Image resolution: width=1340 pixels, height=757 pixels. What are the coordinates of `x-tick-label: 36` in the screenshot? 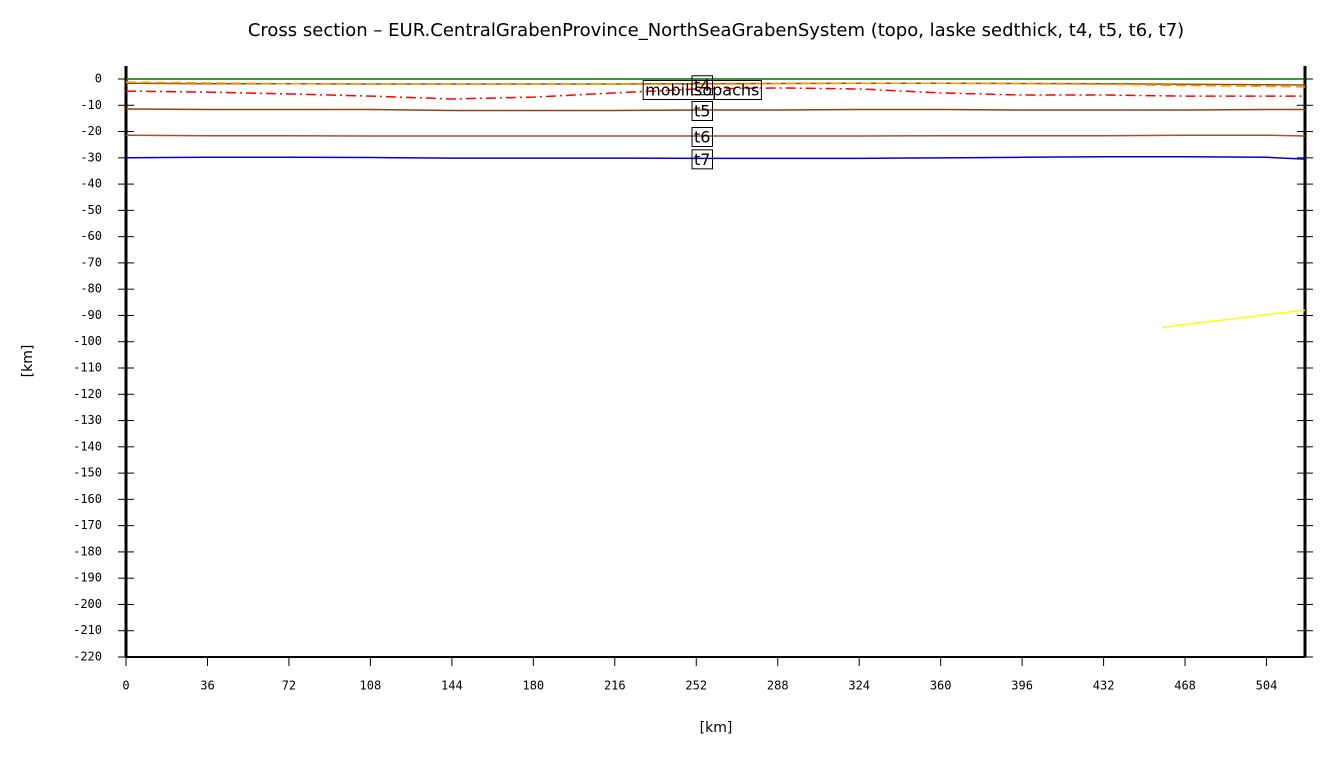 It's located at (207, 686).